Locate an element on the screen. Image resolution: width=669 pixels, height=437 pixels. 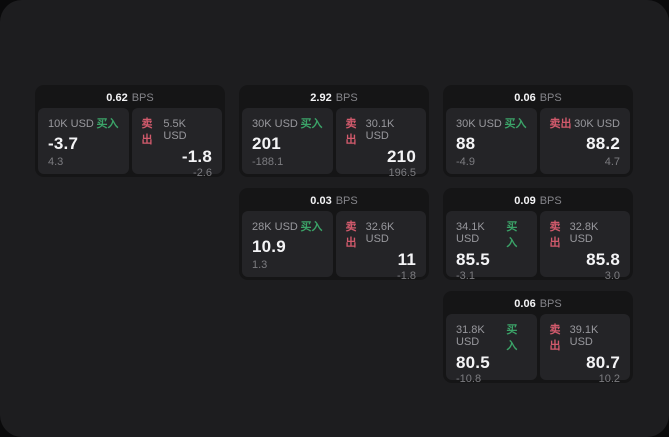
sell-amount: 30.1K USD is located at coordinates (380, 130).